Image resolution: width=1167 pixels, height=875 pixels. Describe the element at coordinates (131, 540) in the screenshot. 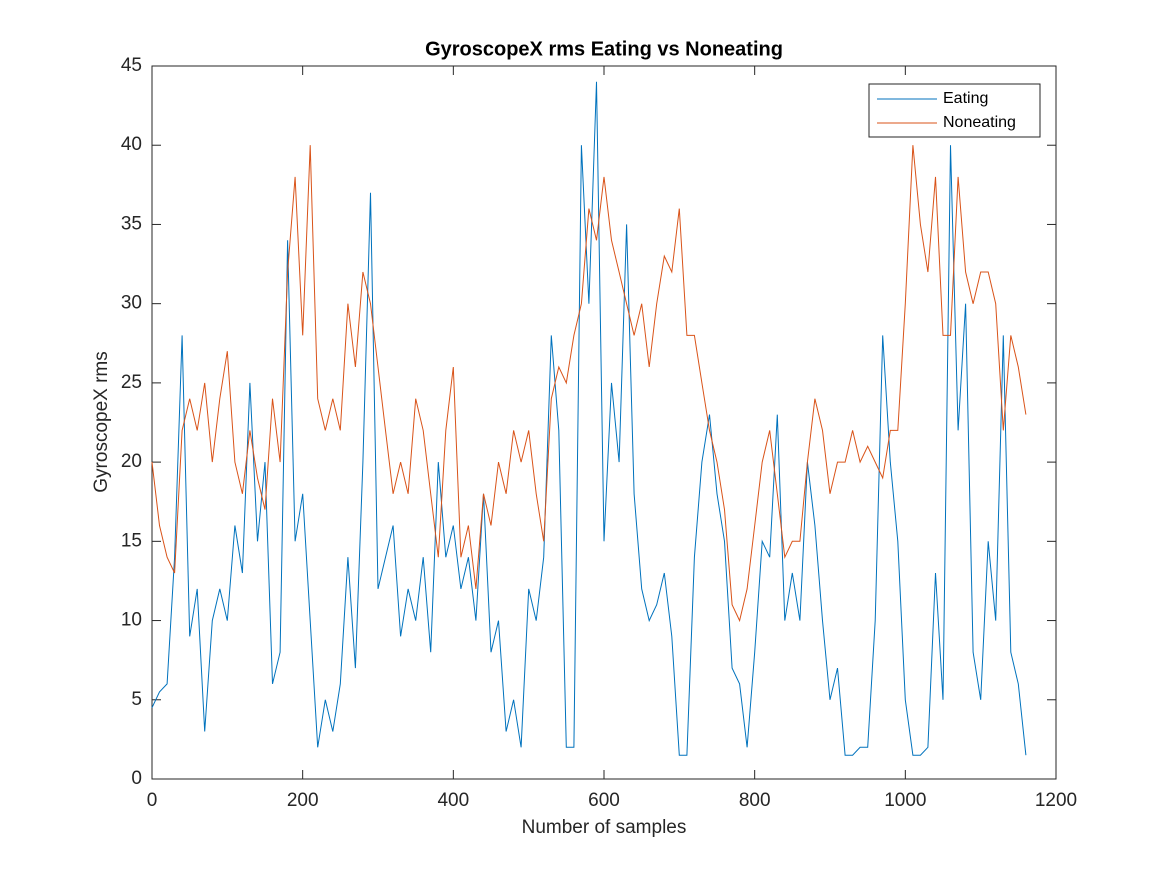

I see `y-tick-label: 15` at that location.